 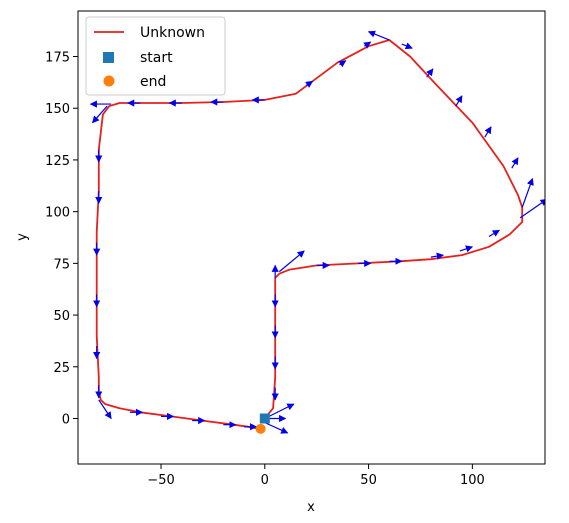 What do you see at coordinates (57, 213) in the screenshot?
I see `y-tick-label: 100` at bounding box center [57, 213].